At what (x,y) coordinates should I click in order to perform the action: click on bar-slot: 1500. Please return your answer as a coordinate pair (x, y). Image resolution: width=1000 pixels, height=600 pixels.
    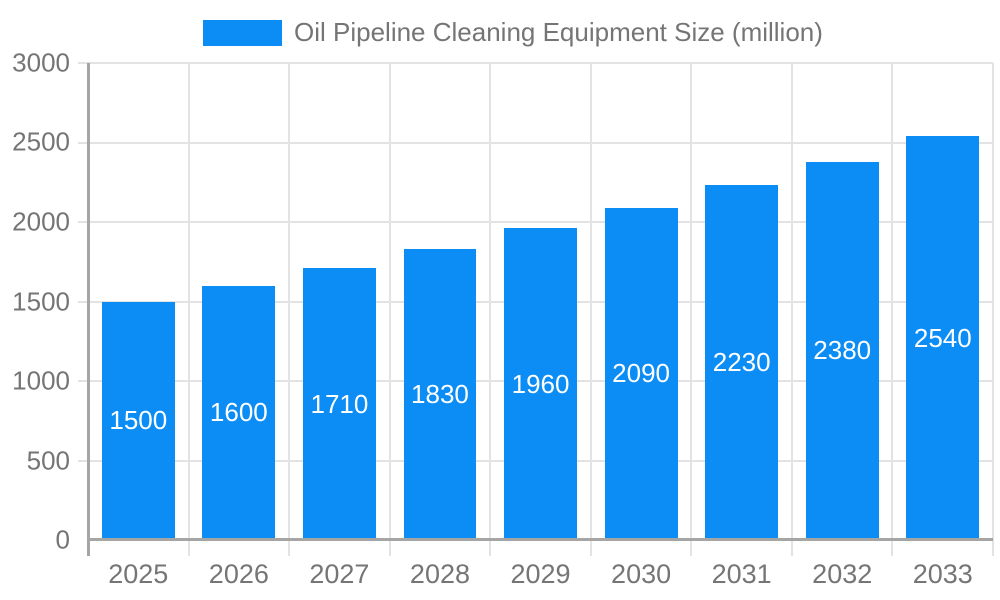
    Looking at the image, I should click on (138, 301).